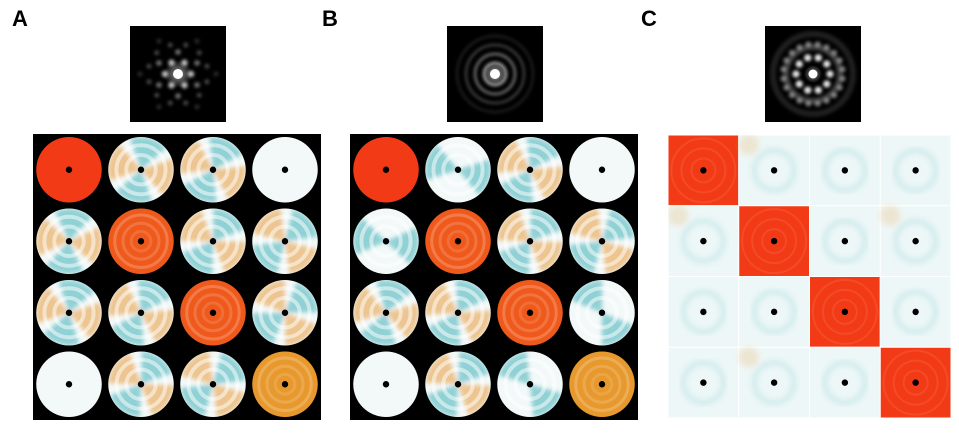  What do you see at coordinates (20, 18) in the screenshot?
I see `panel-label-a: A` at bounding box center [20, 18].